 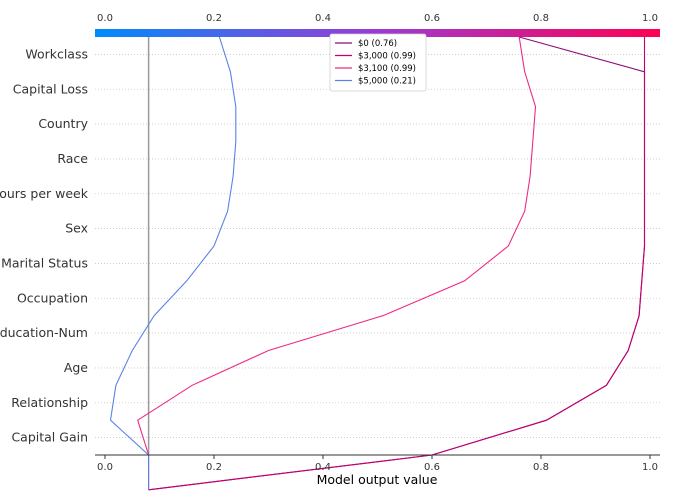 I want to click on feature-label: Relationship, so click(x=49, y=402).